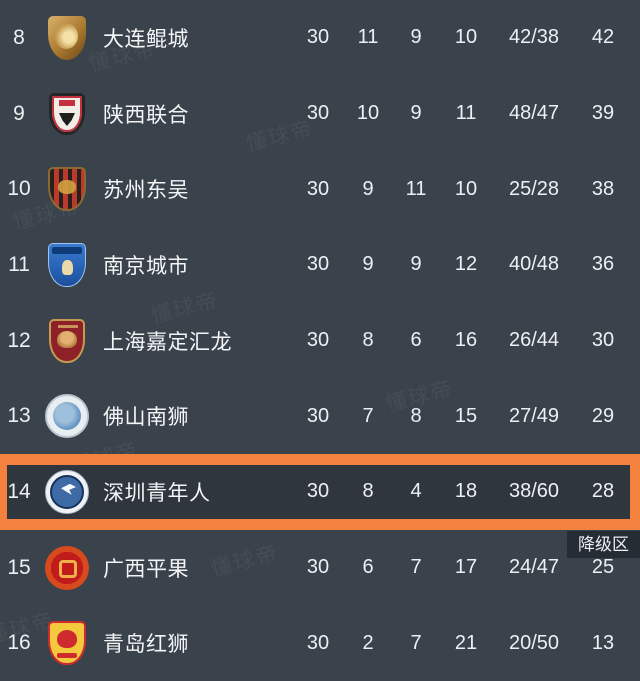  What do you see at coordinates (603, 642) in the screenshot?
I see `stat-points: 13` at bounding box center [603, 642].